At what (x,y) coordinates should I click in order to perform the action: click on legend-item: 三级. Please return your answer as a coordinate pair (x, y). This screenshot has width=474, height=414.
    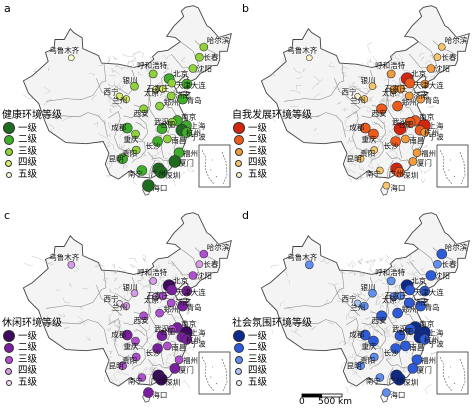
    Looking at the image, I should click on (32, 152).